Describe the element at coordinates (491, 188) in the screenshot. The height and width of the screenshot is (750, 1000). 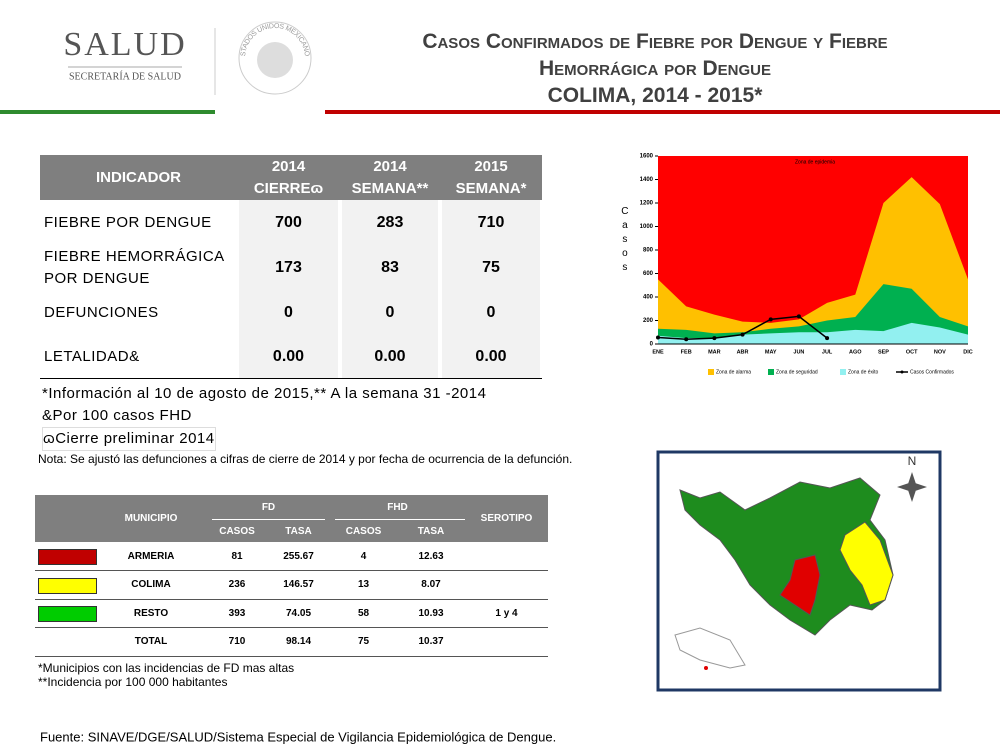
I see `header-line: SEMANA*` at that location.